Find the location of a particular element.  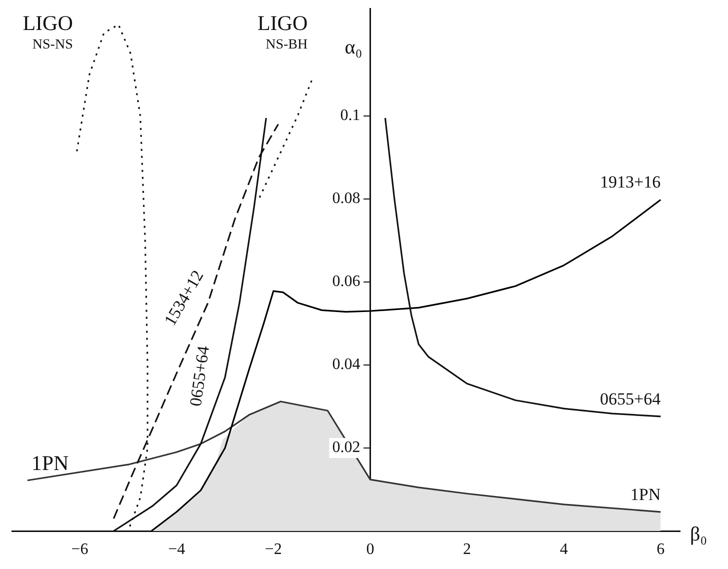

y-tick-label: 0.04 is located at coordinates (346, 365).